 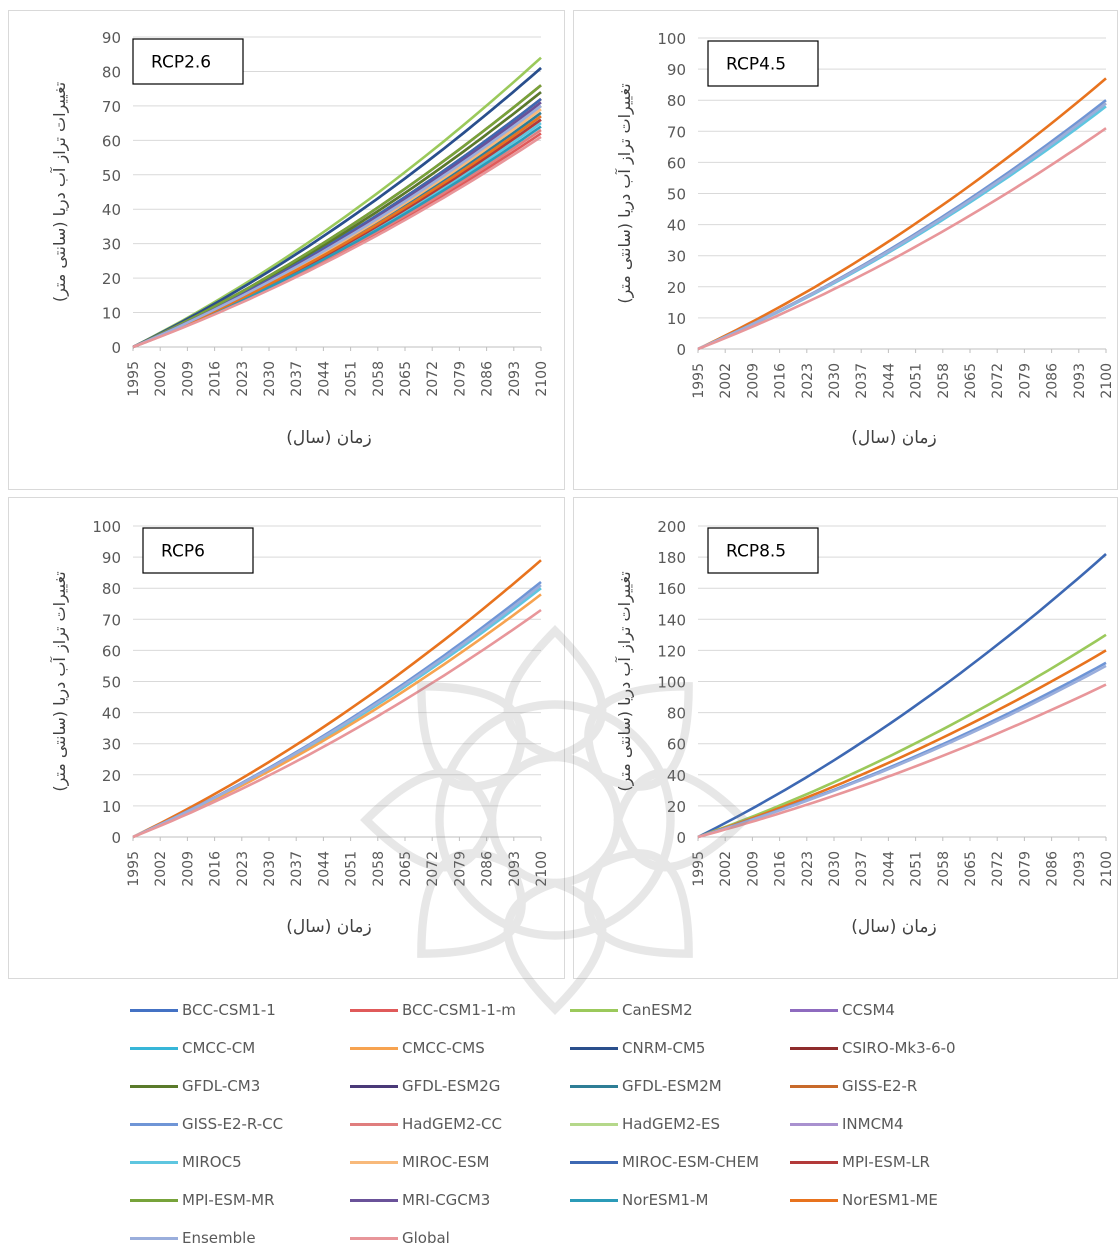 I want to click on legend-item-ccsm4: CCSM4, so click(x=842, y=1010).